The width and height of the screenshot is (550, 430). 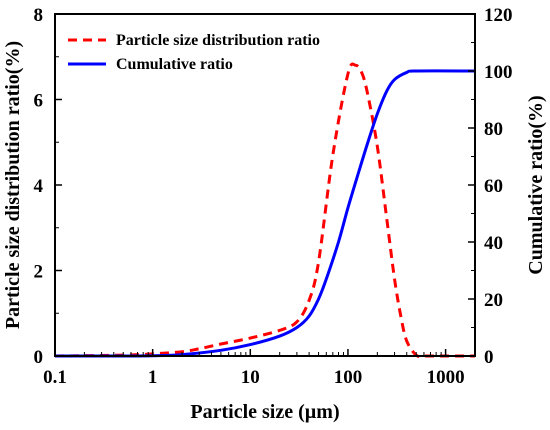 What do you see at coordinates (446, 377) in the screenshot?
I see `x-tick-label: 1000` at bounding box center [446, 377].